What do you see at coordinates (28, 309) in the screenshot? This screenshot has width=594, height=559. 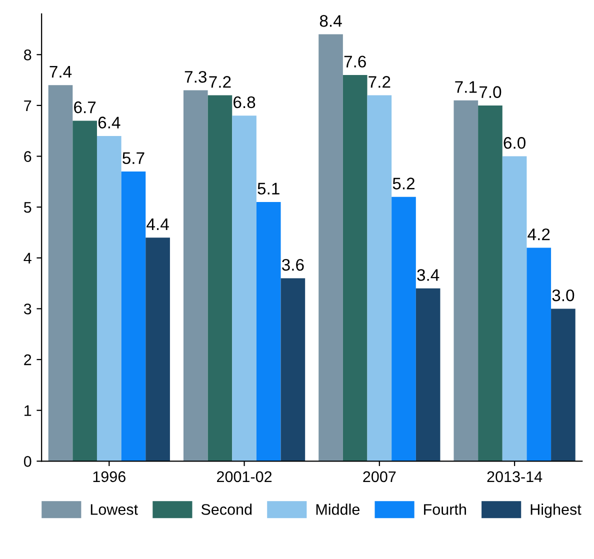 I see `y-tick-label: 3` at bounding box center [28, 309].